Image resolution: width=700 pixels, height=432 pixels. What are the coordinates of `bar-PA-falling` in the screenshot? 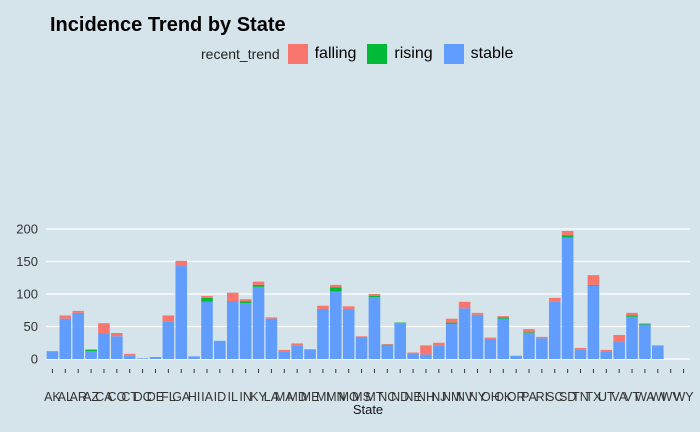 It's located at (529, 331).